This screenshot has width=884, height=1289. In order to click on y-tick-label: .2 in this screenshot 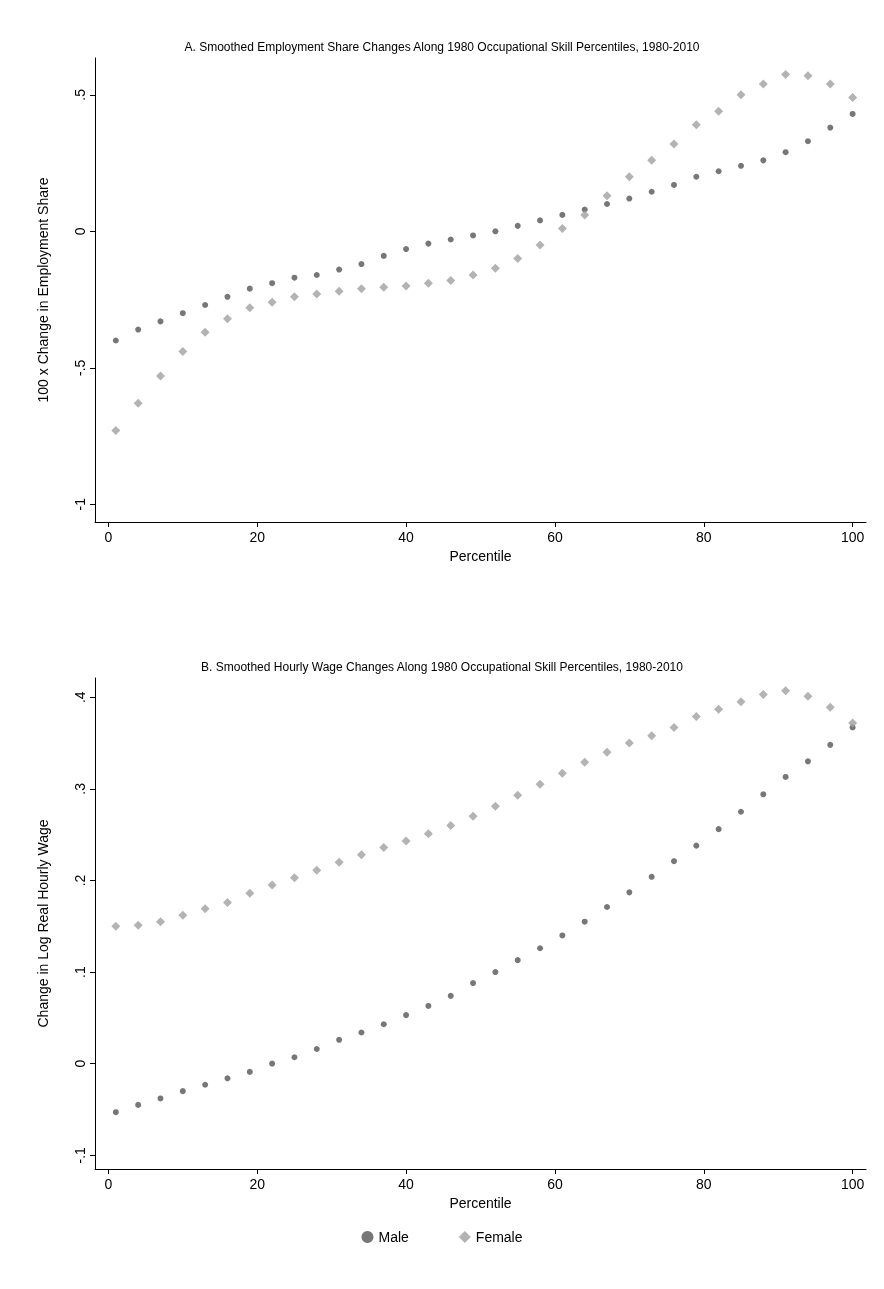, I will do `click(80, 880)`.